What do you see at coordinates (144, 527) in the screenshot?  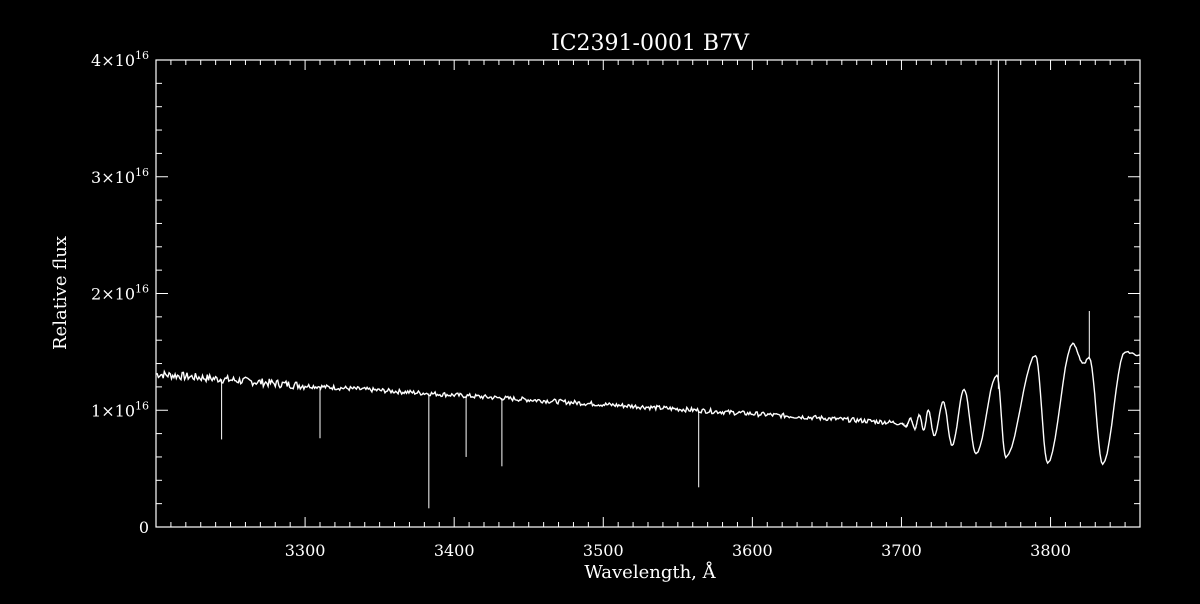 I see `y-tick-label: 0` at bounding box center [144, 527].